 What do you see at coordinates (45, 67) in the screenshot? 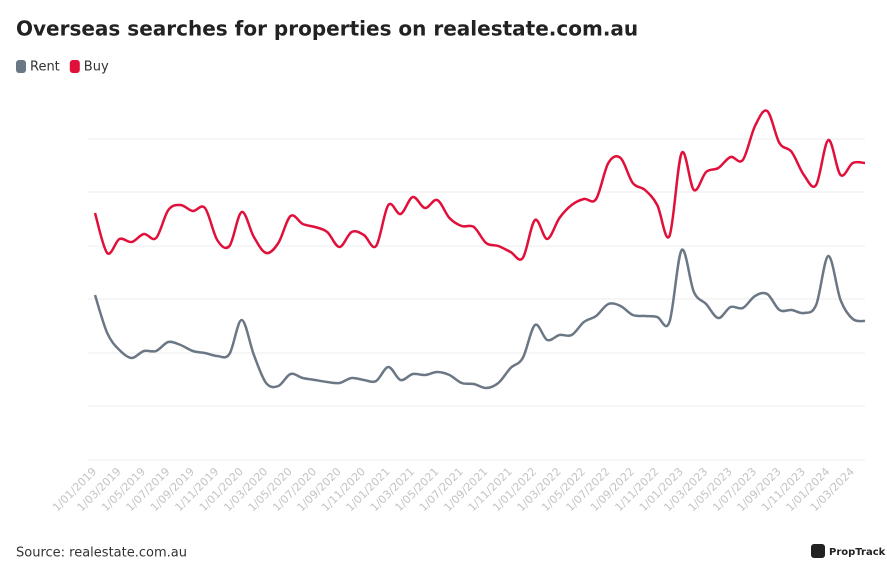
I see `legend-label: Rent` at bounding box center [45, 67].